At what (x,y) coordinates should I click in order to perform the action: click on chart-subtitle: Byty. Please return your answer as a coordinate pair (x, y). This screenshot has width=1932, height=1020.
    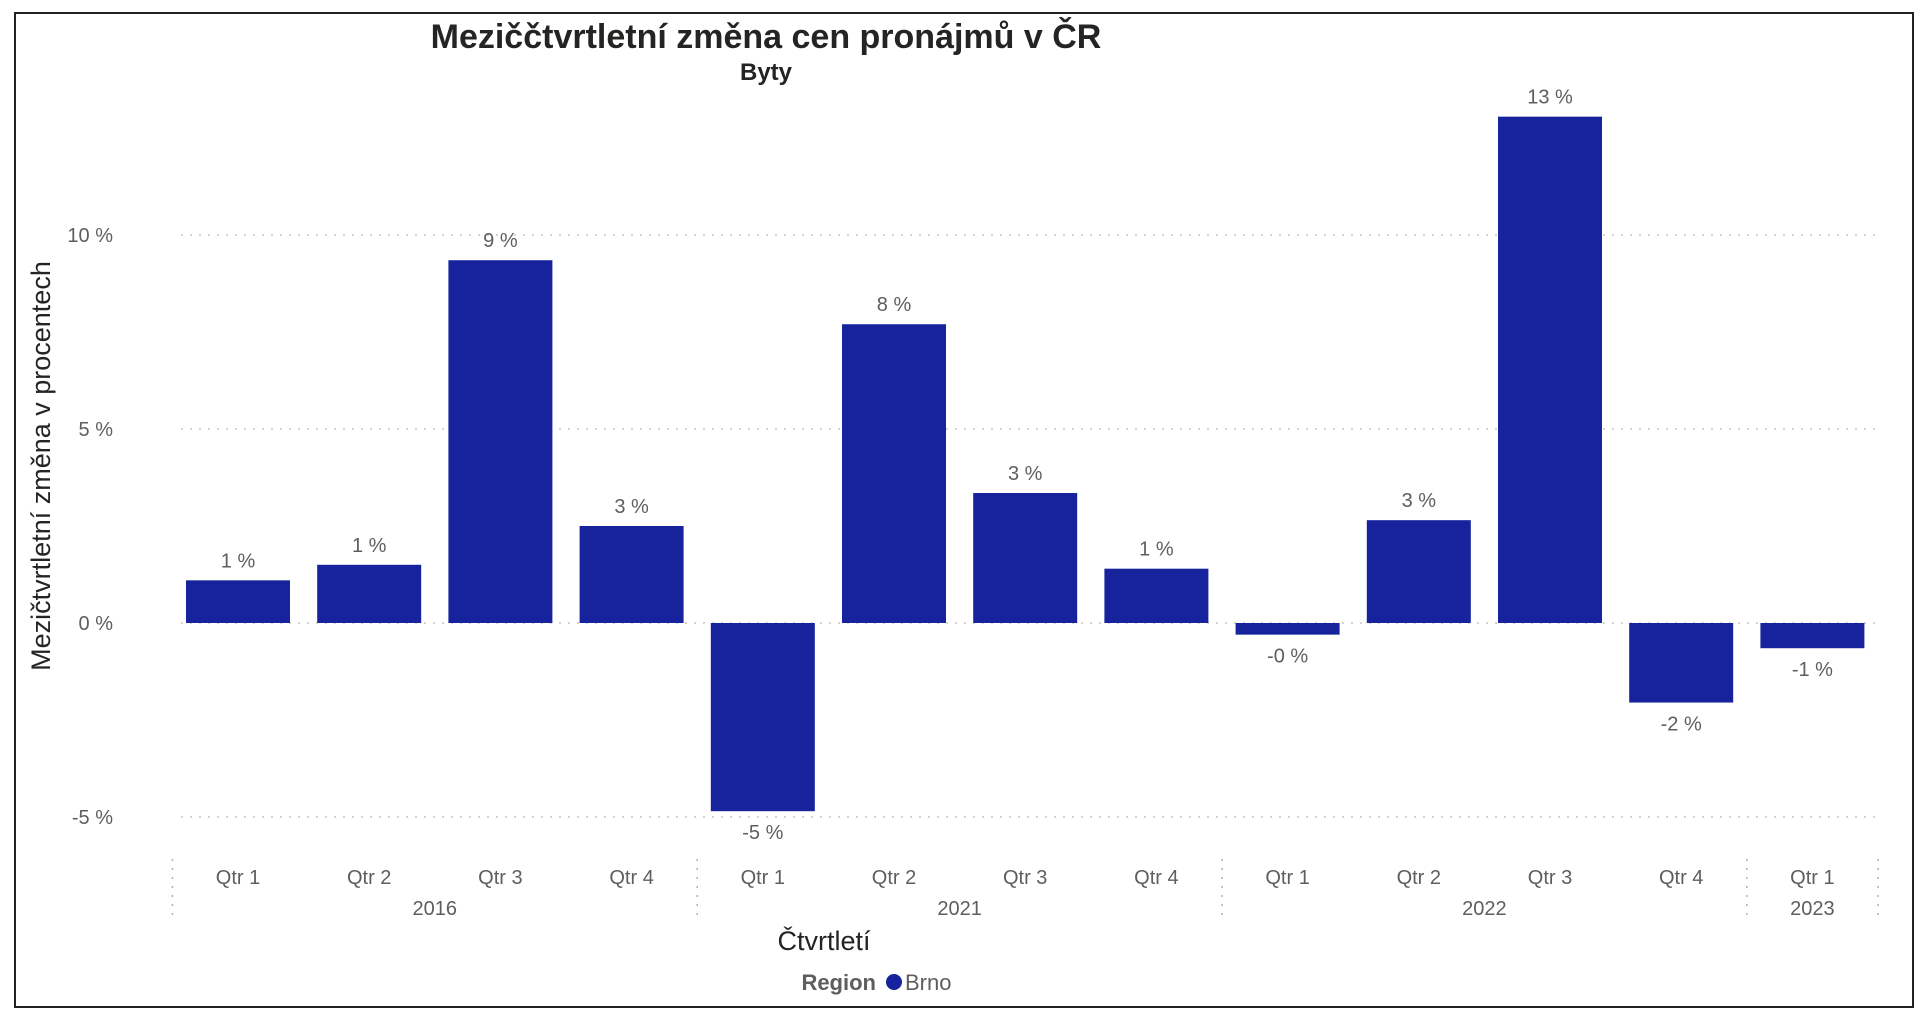
    Looking at the image, I should click on (766, 72).